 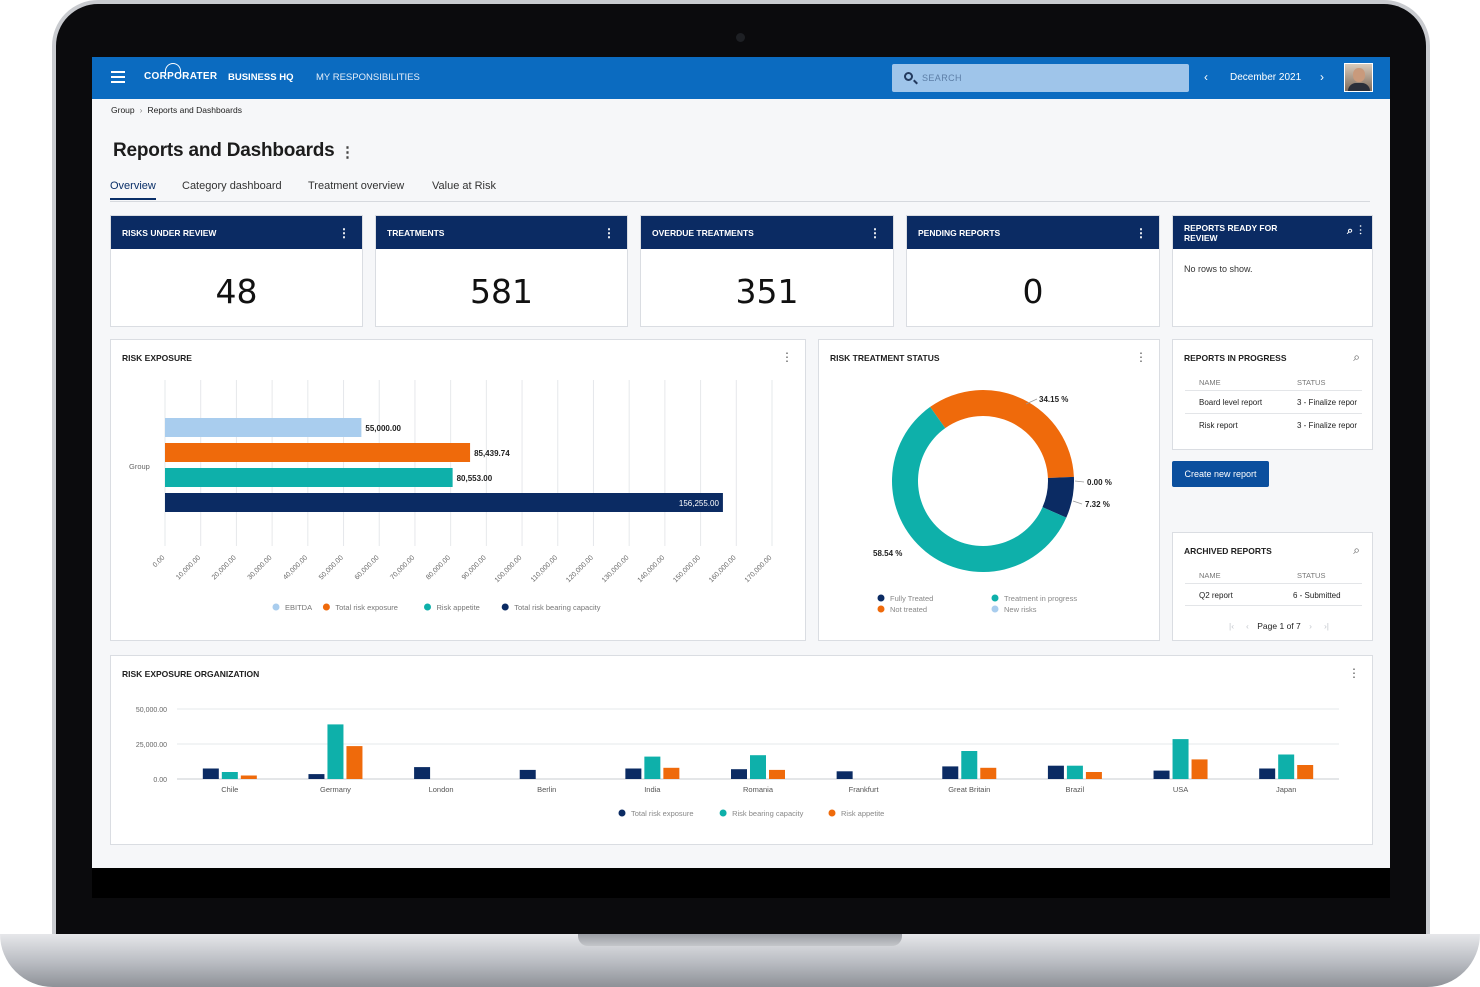 I want to click on create-new-report-button: Create new report, so click(x=1220, y=474).